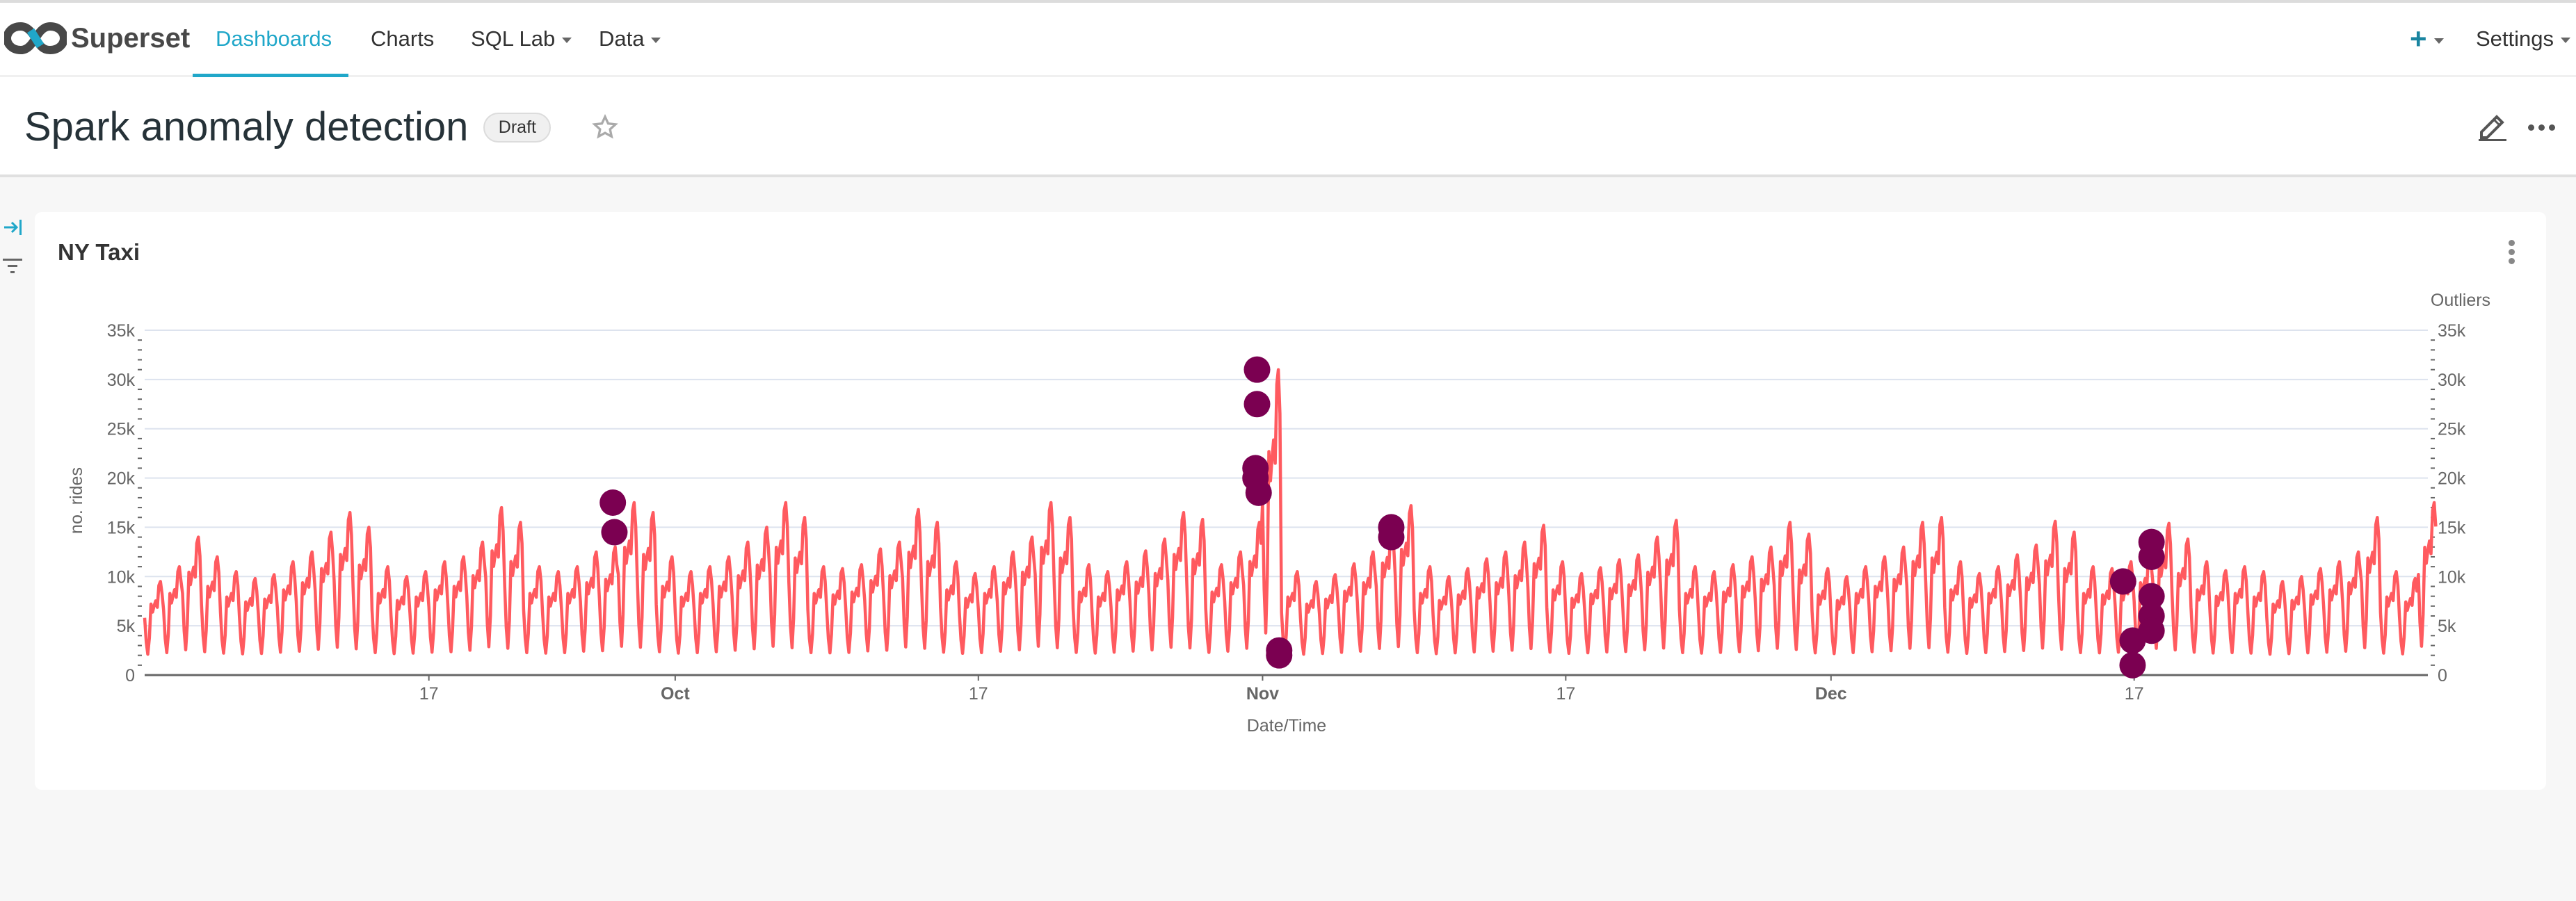 This screenshot has width=2576, height=901. I want to click on nav-sql-lab: SQL Lab, so click(521, 38).